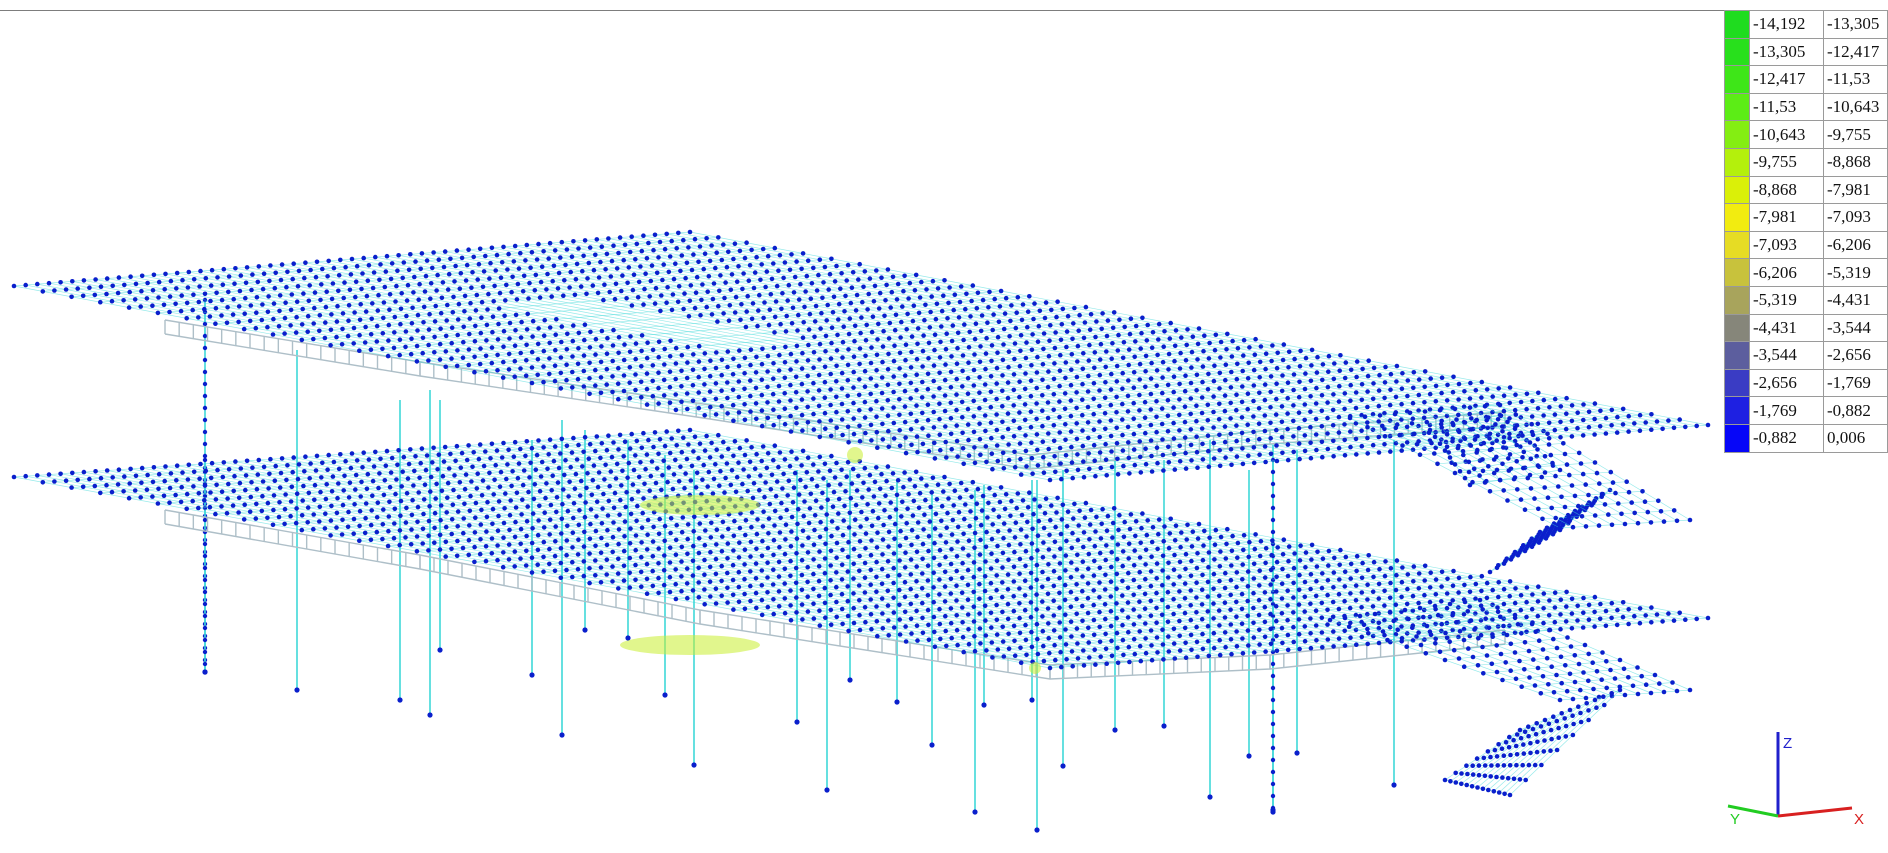 This screenshot has width=1888, height=853. Describe the element at coordinates (1786, 217) in the screenshot. I see `legend-range-from: -7,981` at that location.